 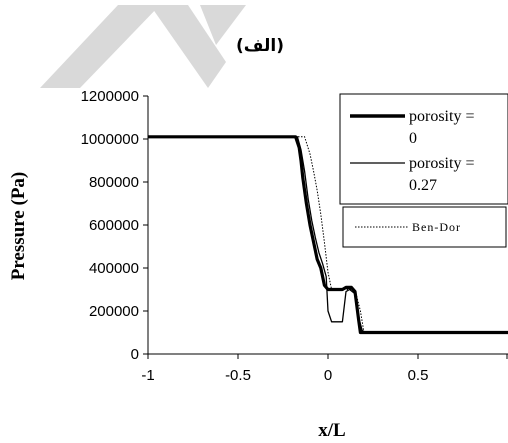 What do you see at coordinates (143, 46) in the screenshot?
I see `watermark-logo` at bounding box center [143, 46].